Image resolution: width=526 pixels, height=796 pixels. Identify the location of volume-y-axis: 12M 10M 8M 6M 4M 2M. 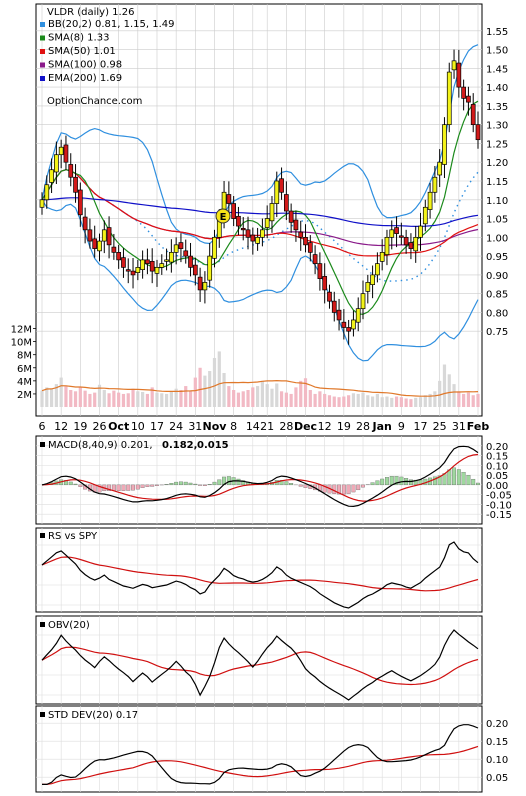
(23, 363).